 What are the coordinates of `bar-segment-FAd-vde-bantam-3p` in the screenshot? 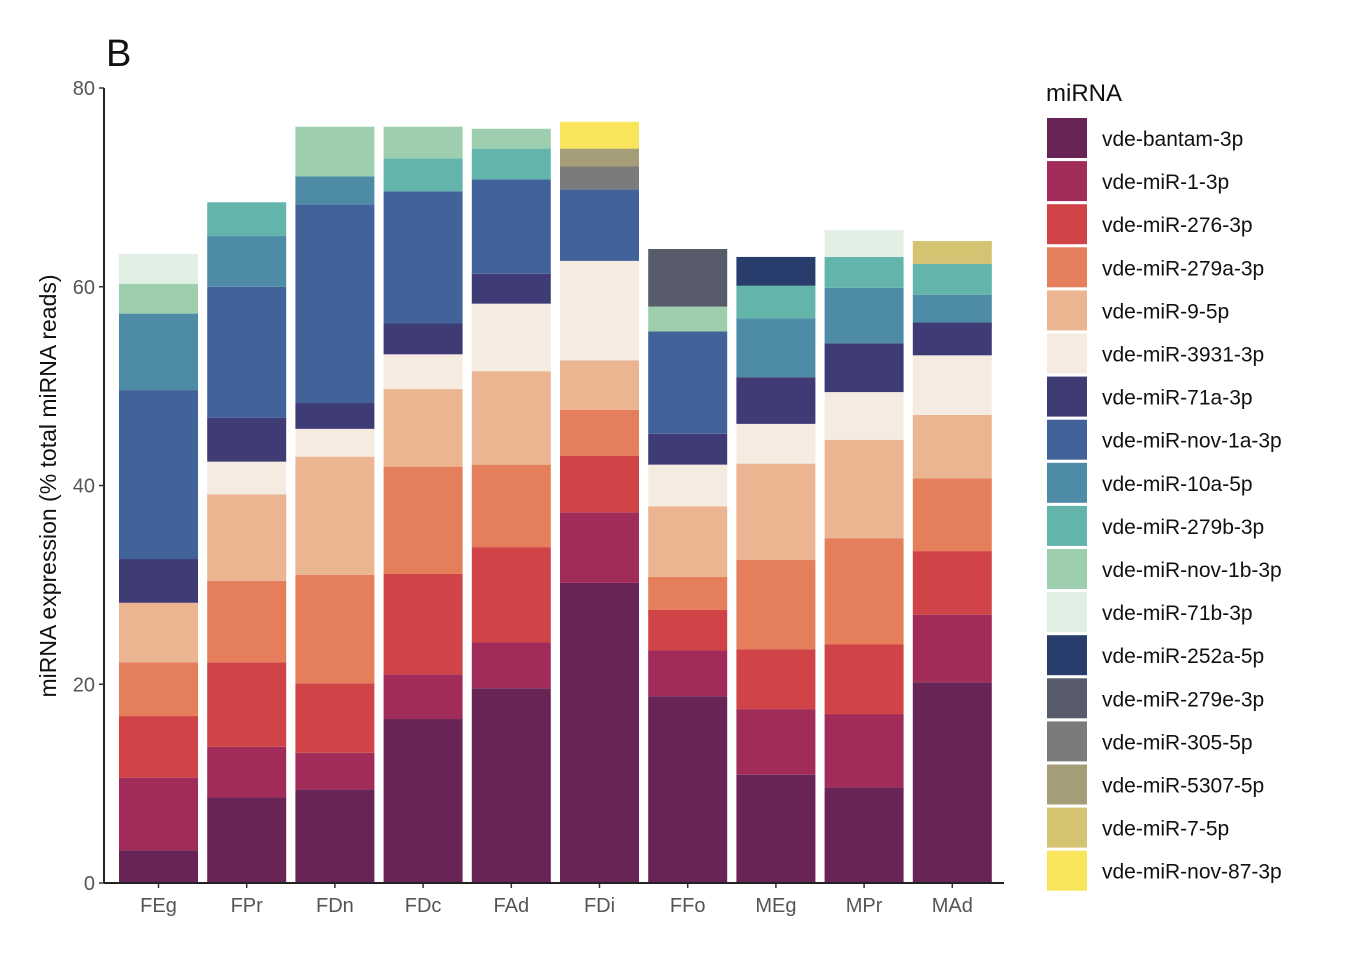 It's located at (511, 785).